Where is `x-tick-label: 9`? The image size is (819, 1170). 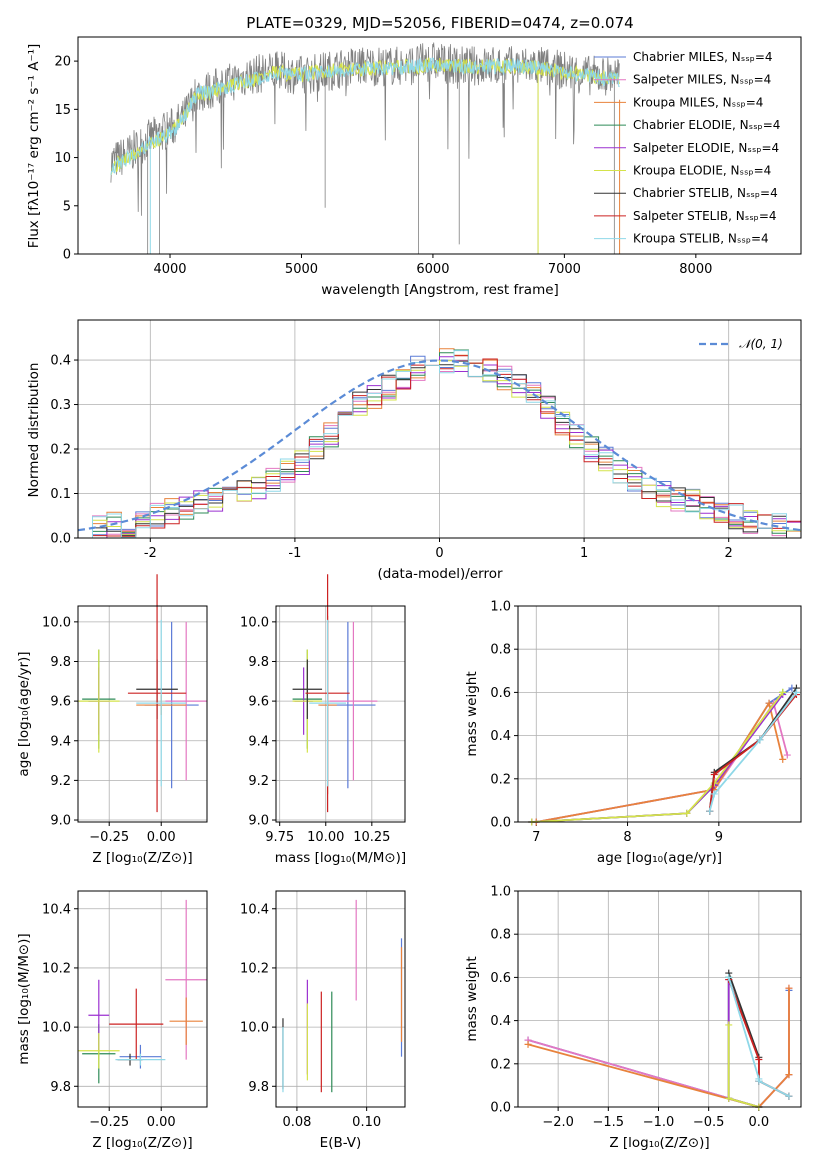 x-tick-label: 9 is located at coordinates (719, 837).